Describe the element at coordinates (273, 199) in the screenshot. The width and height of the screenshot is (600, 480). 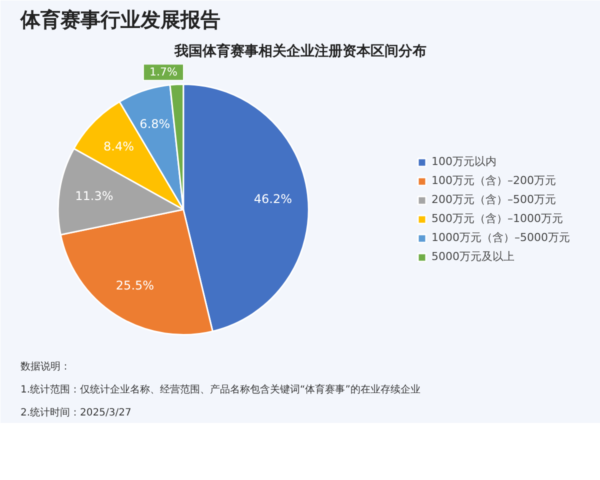
I see `data-label: 46.2%` at that location.